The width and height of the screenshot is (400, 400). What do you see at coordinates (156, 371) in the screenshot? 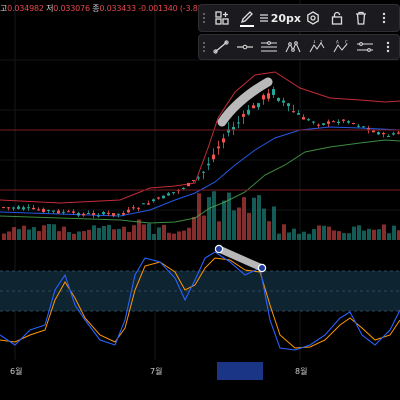
I see `x-axis-label-jul: 7월` at bounding box center [156, 371].